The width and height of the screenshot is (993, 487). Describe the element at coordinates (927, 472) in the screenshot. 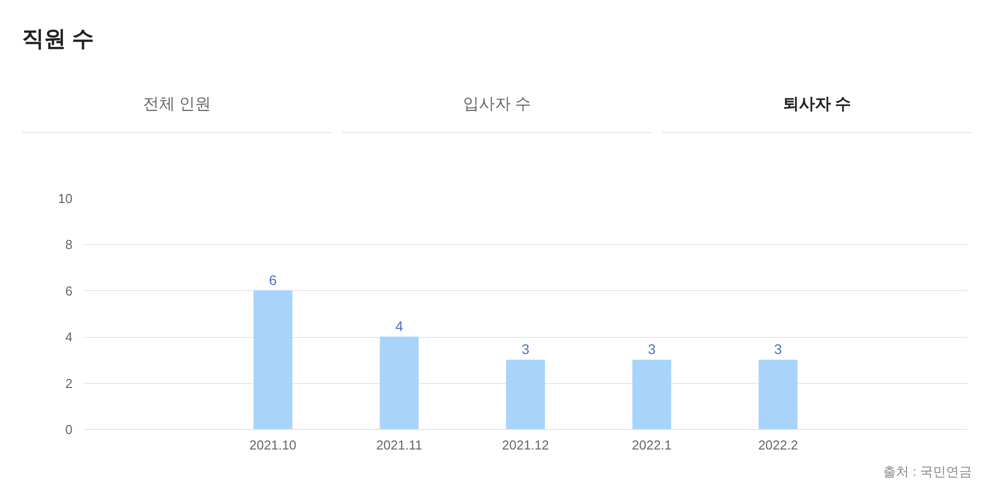

I see `source-note: 출처 : 국민연금` at that location.